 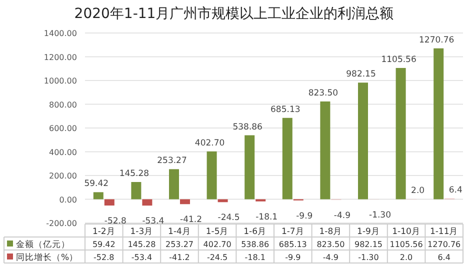 What do you see at coordinates (406, 232) in the screenshot?
I see `x-tick-label: 1-10月` at bounding box center [406, 232].